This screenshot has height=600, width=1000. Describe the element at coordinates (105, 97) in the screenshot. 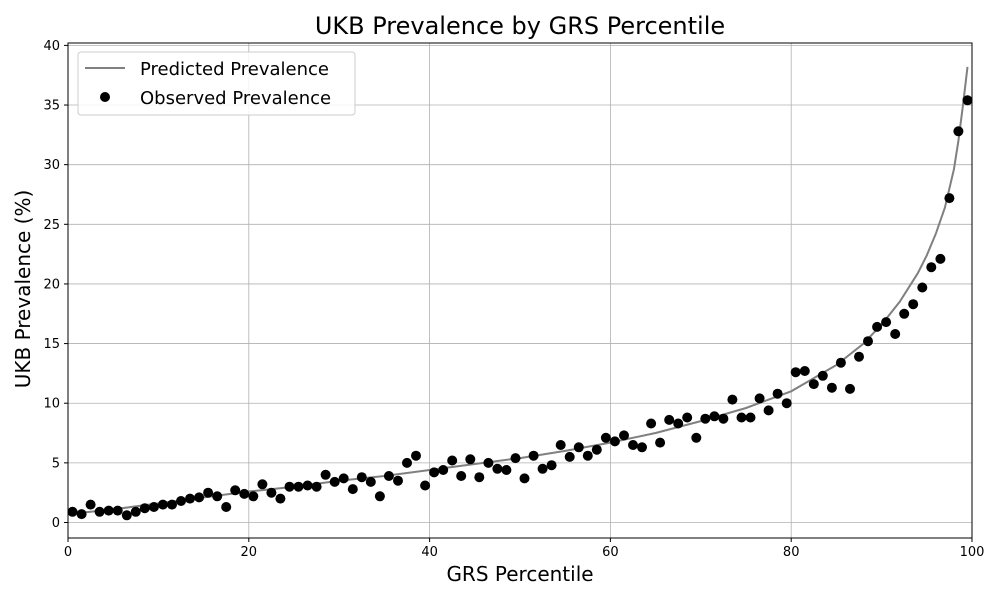

I see `legend-dot-marker` at that location.